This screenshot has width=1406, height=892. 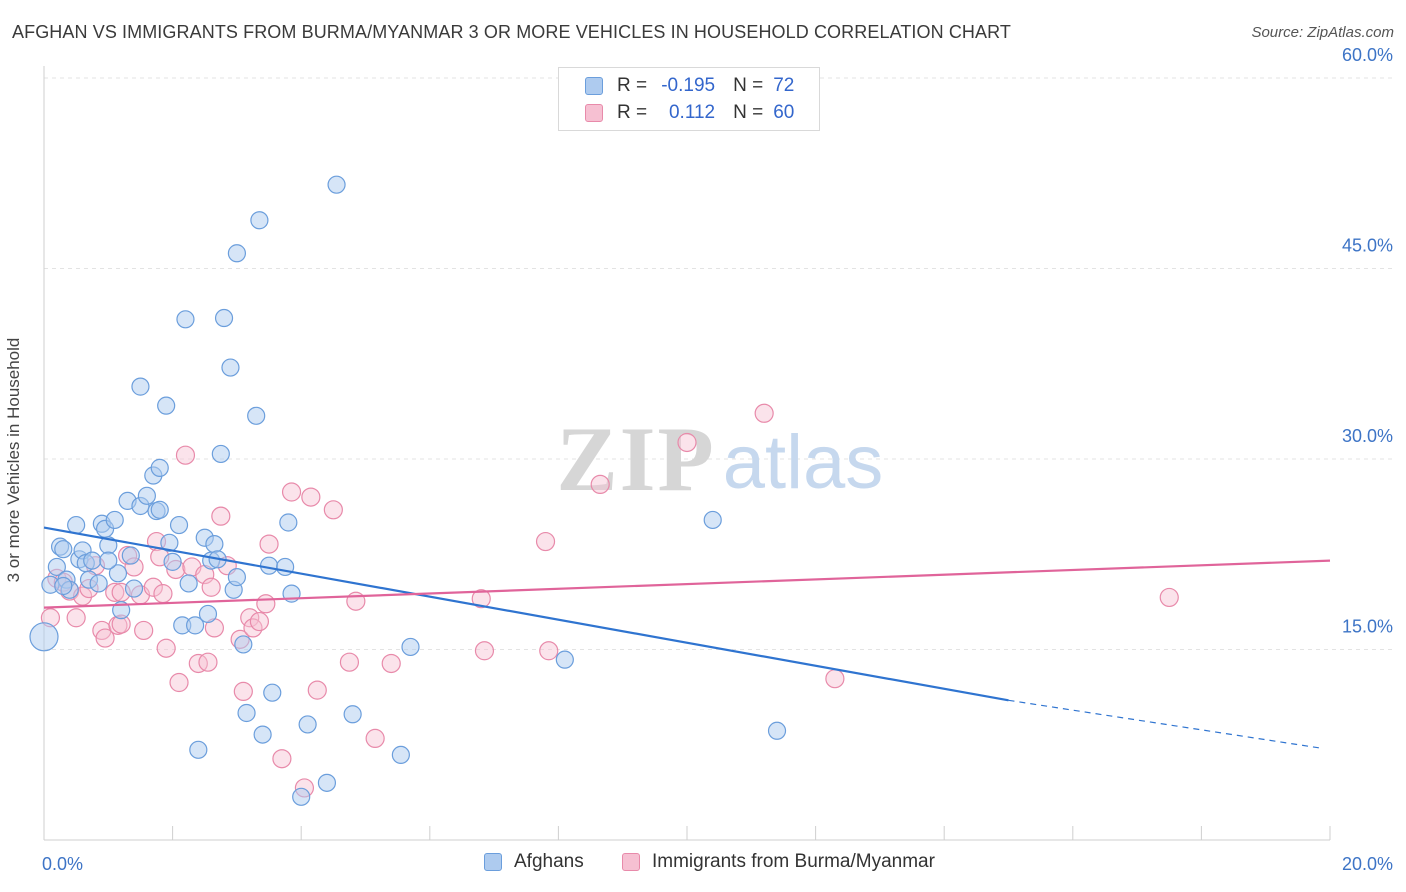 What do you see at coordinates (1367, 436) in the screenshot?
I see `y-tick-label: 30.0%` at bounding box center [1367, 436].